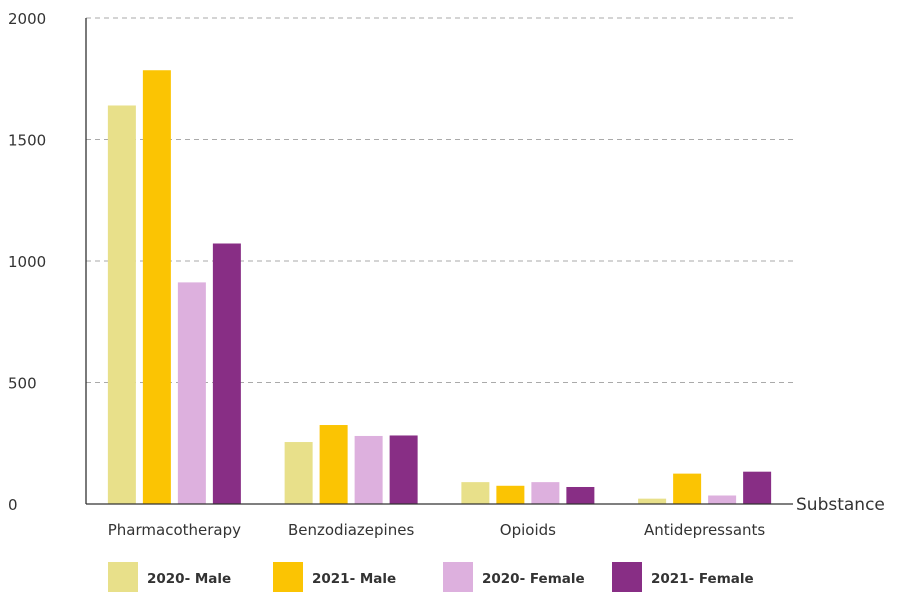 This screenshot has width=904, height=598. Describe the element at coordinates (528, 530) in the screenshot. I see `x-tick-label: Opioids` at that location.